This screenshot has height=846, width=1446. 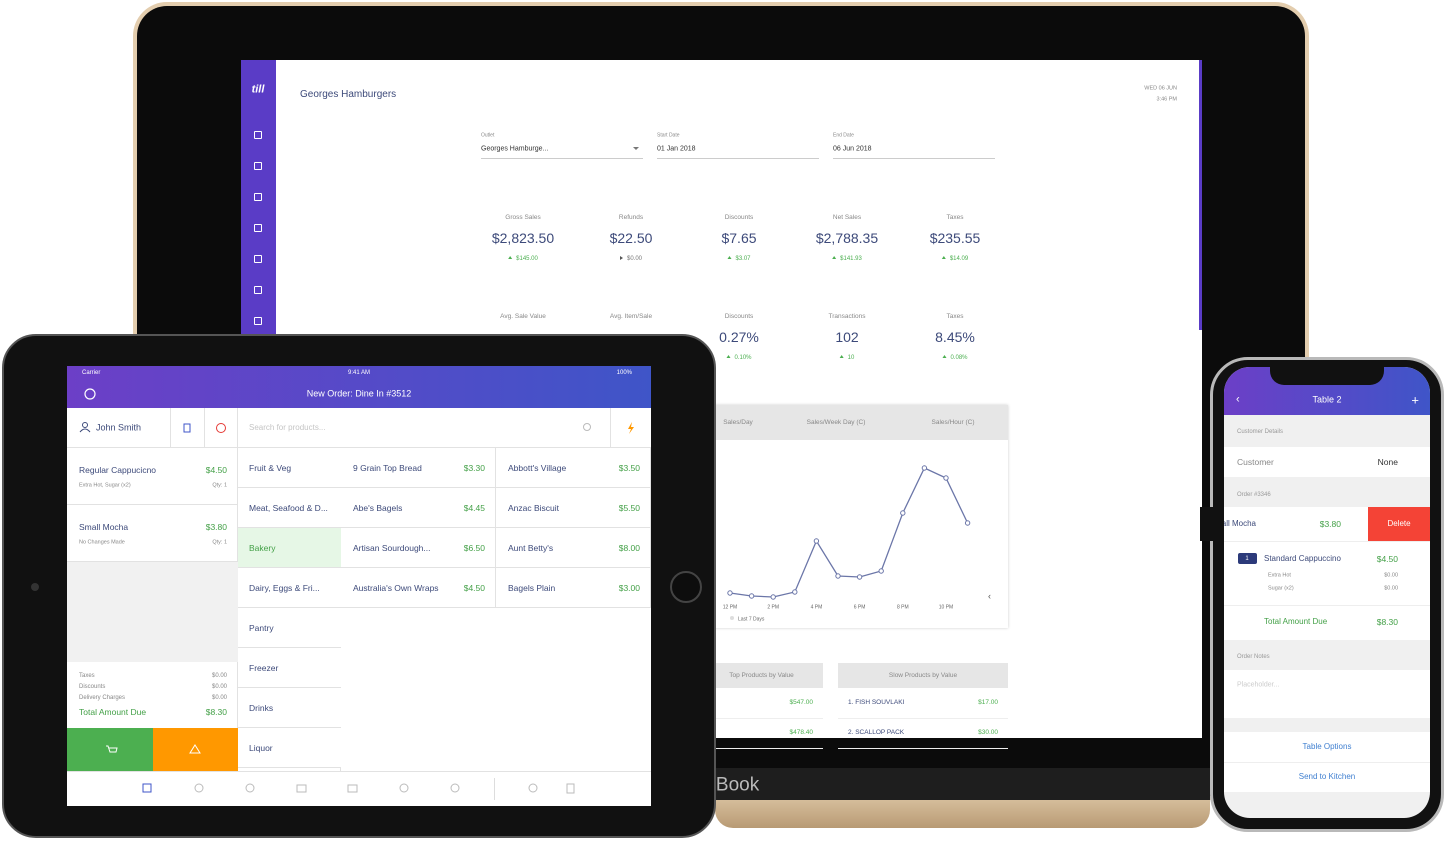 I want to click on chart-tab: Sales/Day, so click(x=738, y=422).